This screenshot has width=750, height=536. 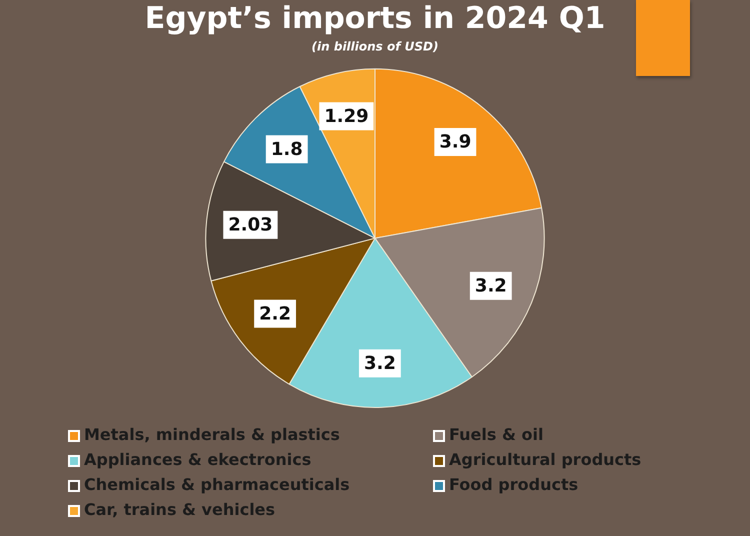 I want to click on data-label: 1.29, so click(x=346, y=116).